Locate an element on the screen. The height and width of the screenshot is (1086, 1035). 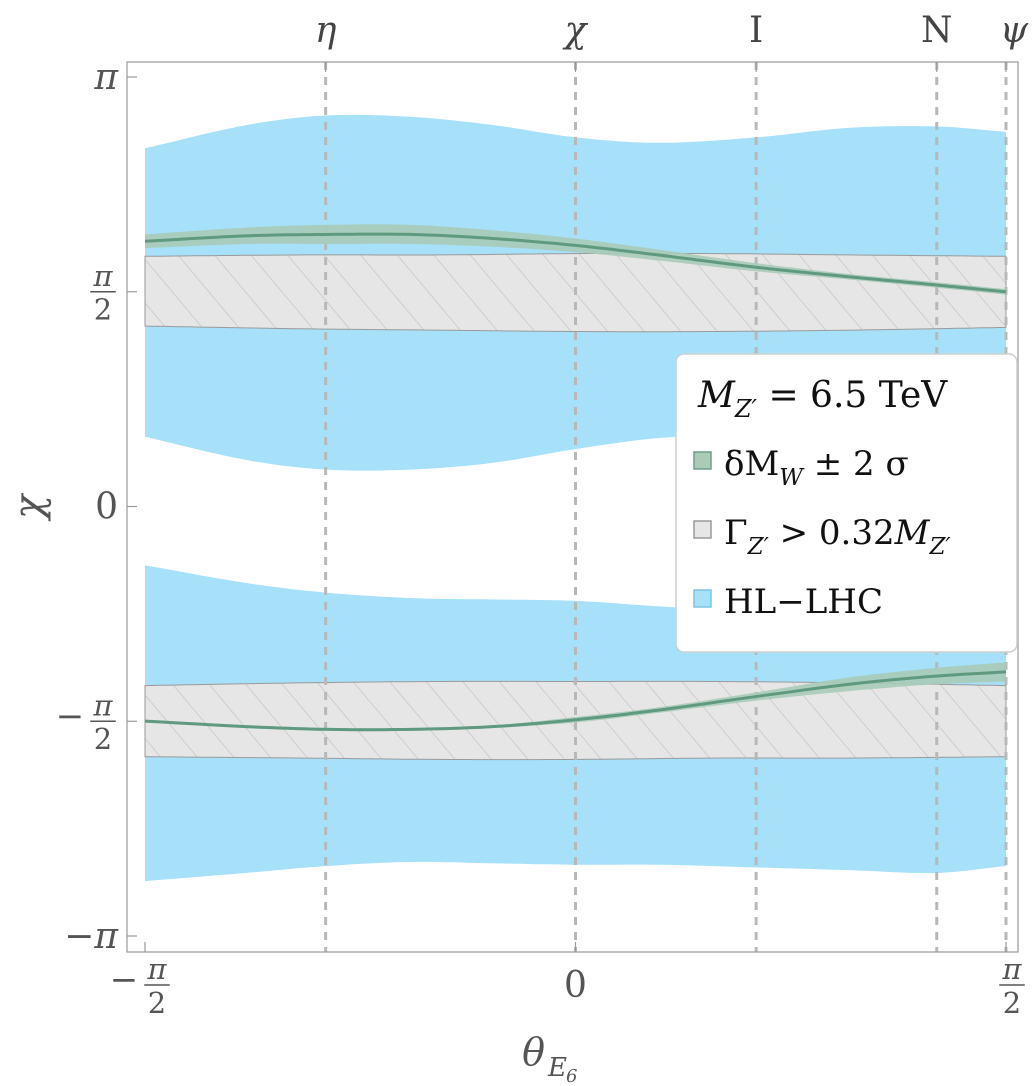
legend-title-main: M is located at coordinates (716, 395).